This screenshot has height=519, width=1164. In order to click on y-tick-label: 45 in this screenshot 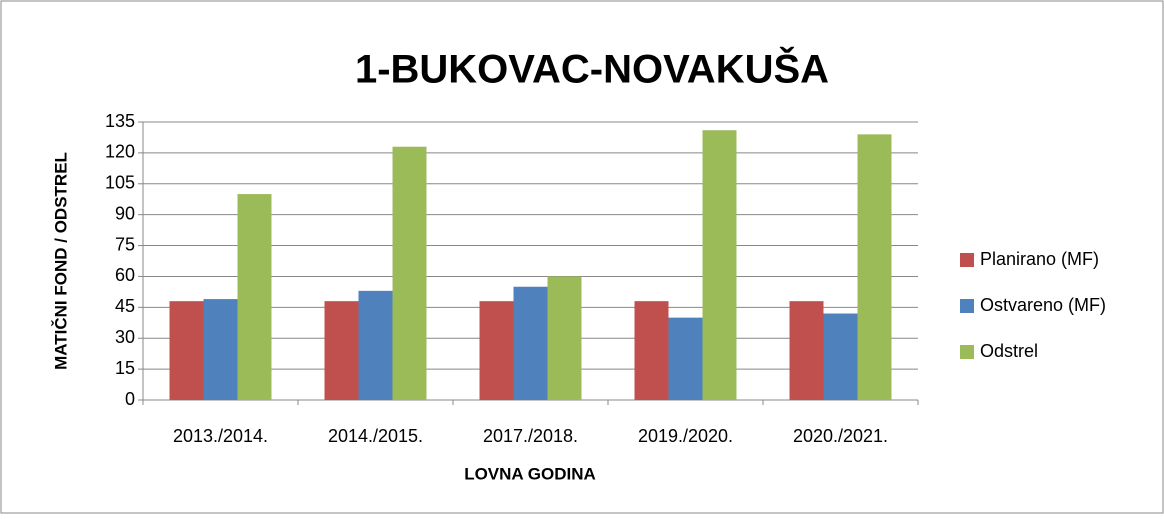, I will do `click(125, 306)`.